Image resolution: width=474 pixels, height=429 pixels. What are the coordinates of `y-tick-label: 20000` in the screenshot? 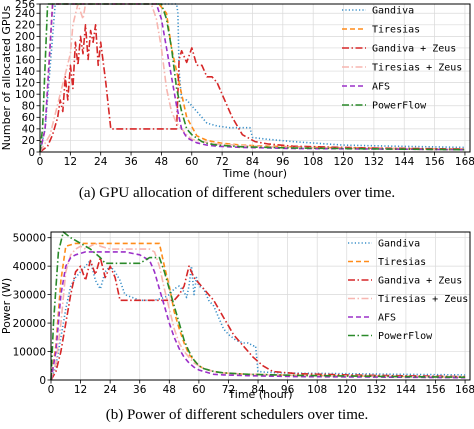 It's located at (29, 324).